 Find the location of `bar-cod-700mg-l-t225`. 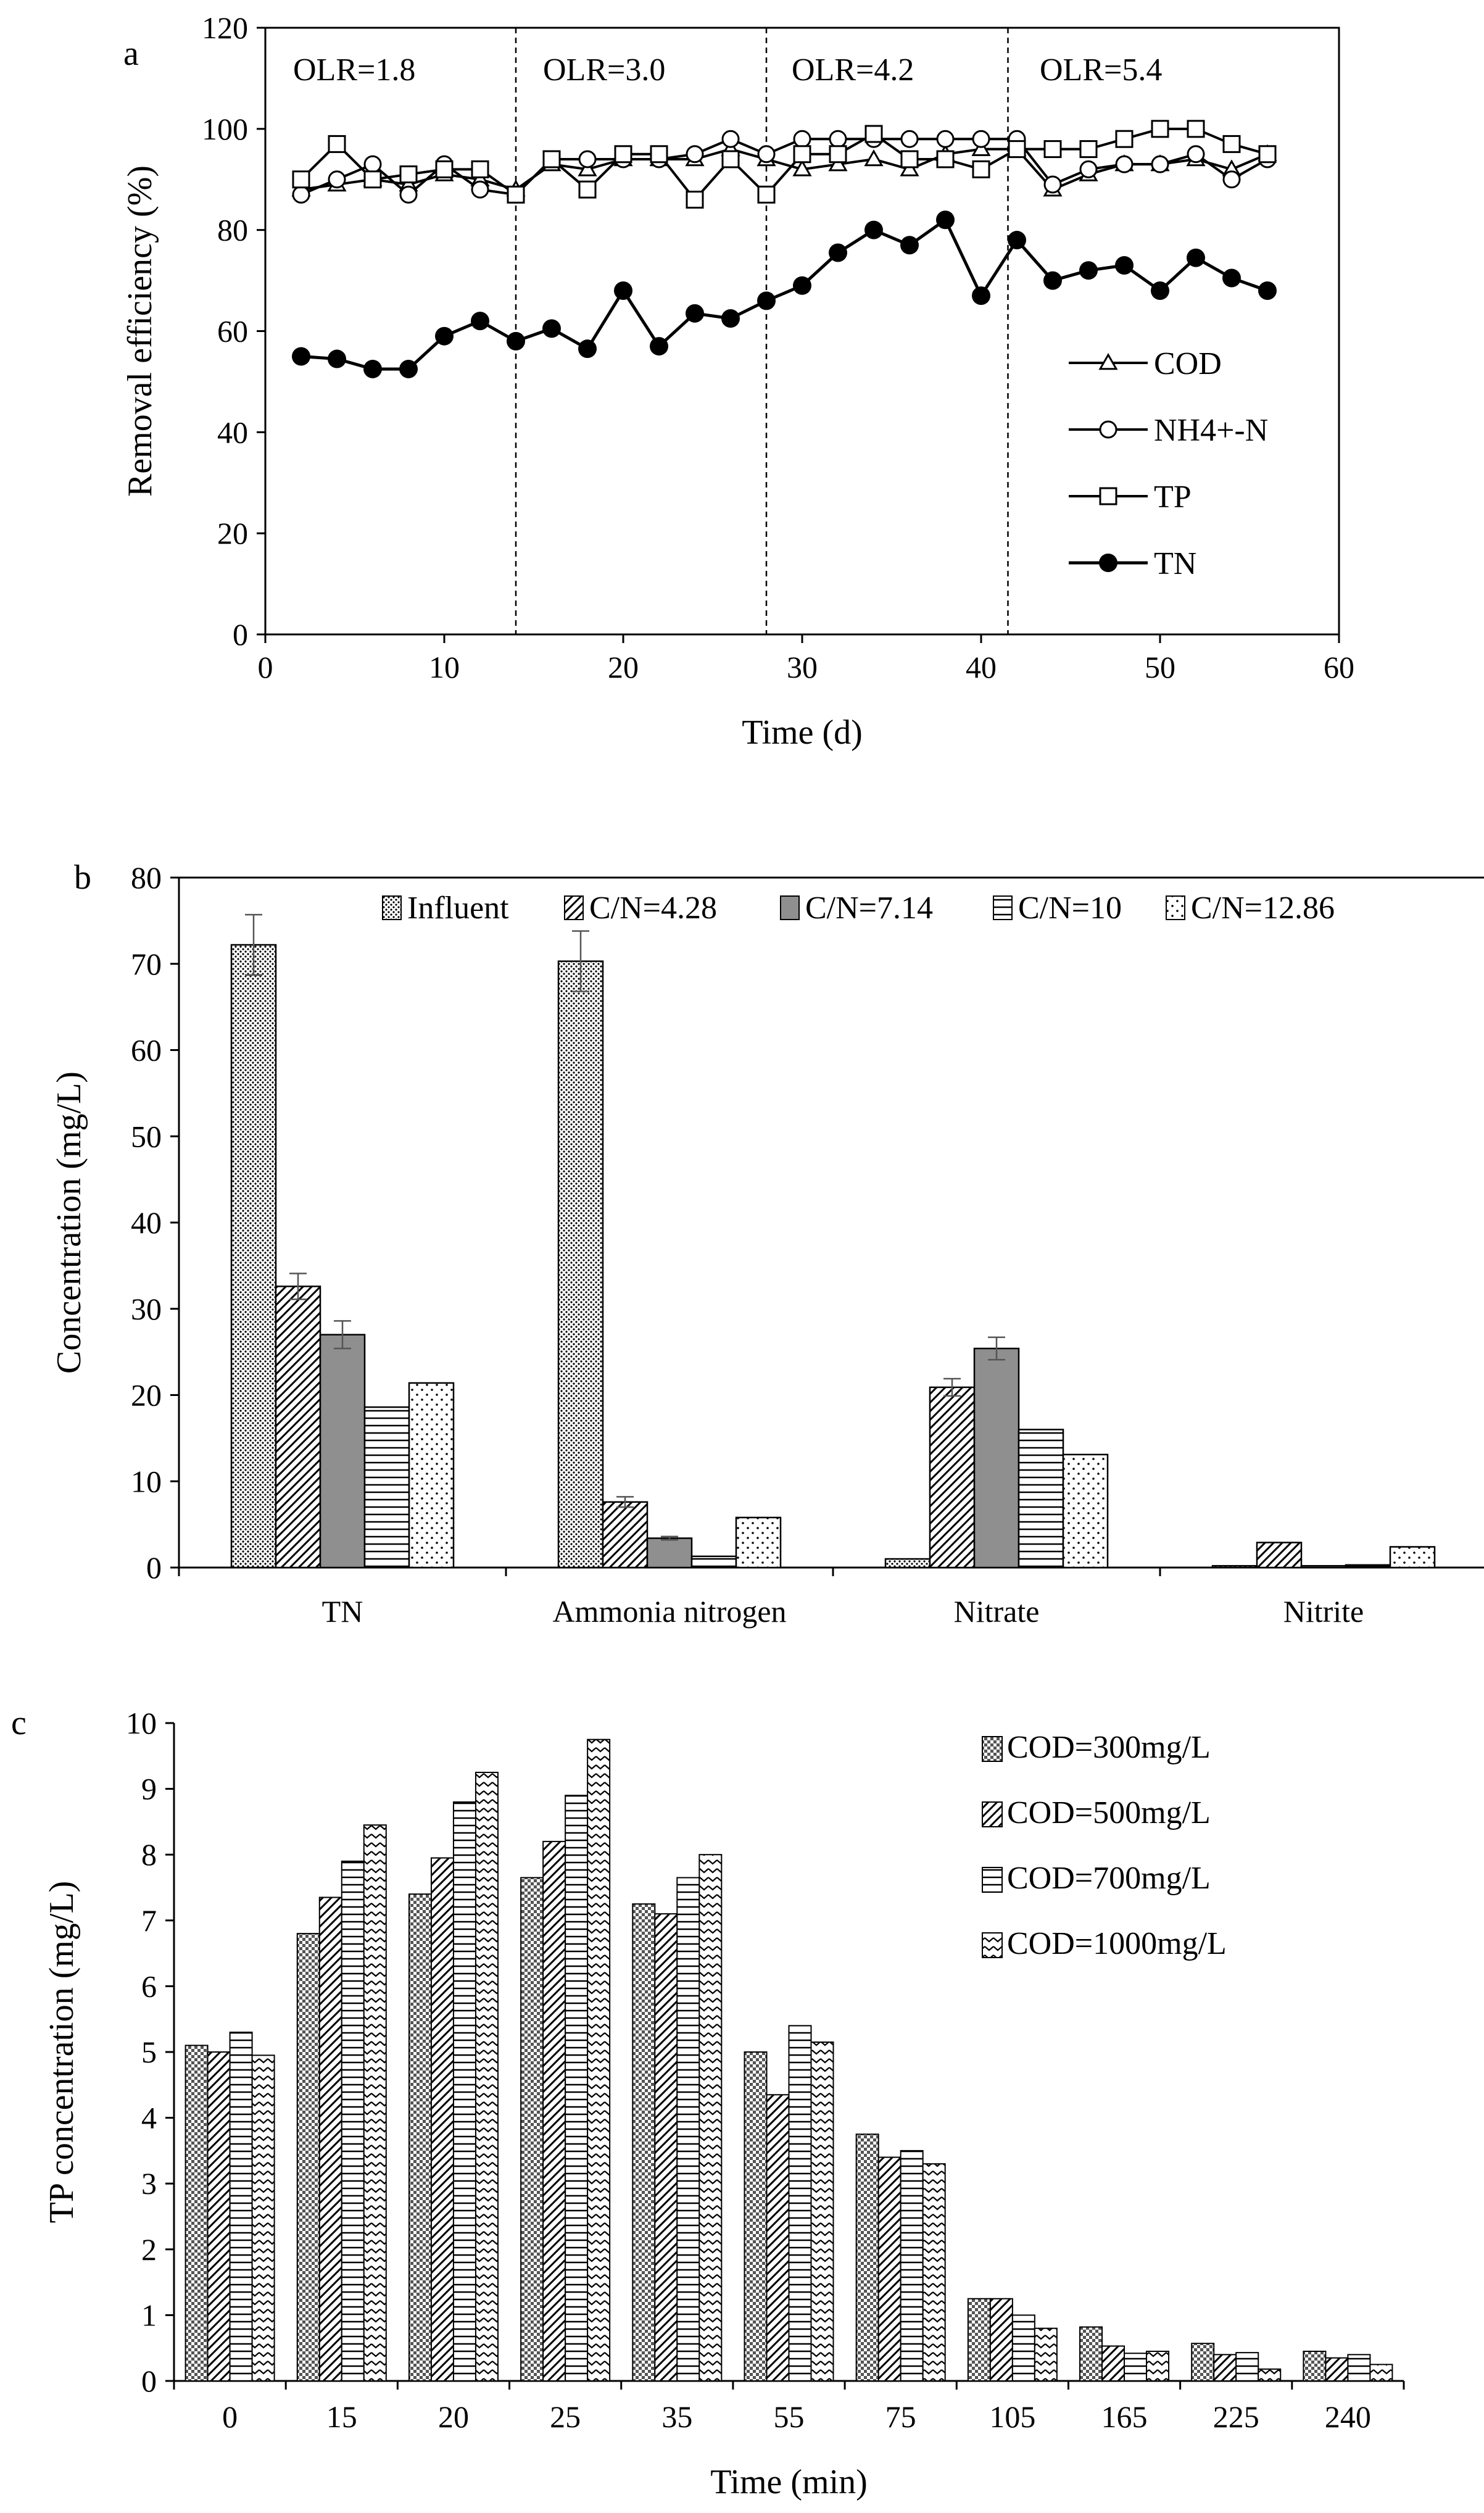

bar-cod-700mg-l-t225 is located at coordinates (1247, 2367).